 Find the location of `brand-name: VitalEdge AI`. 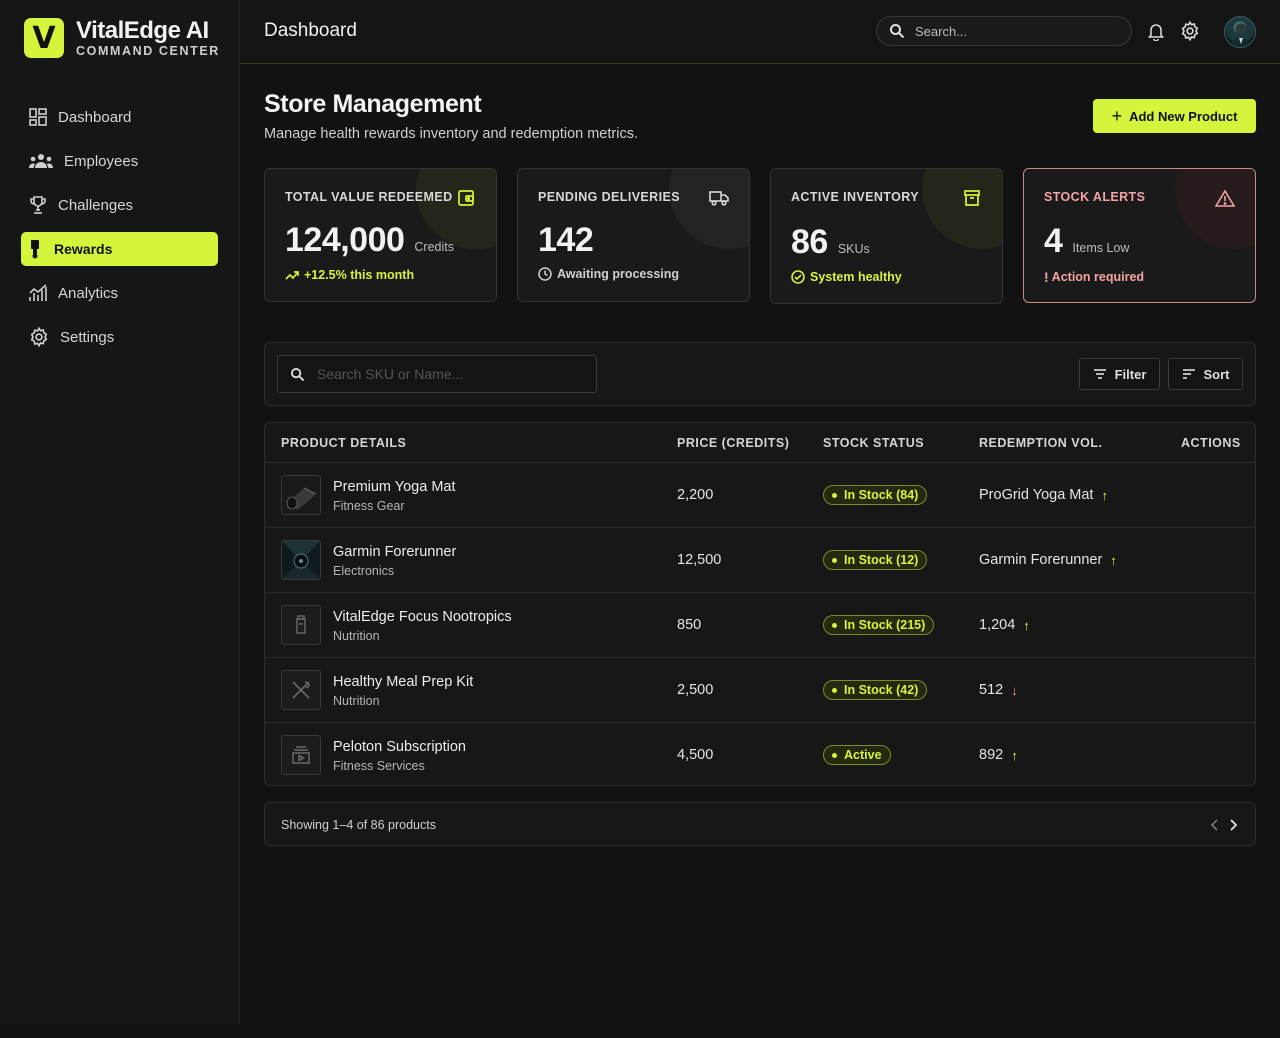

brand-name: VitalEdge AI is located at coordinates (142, 30).